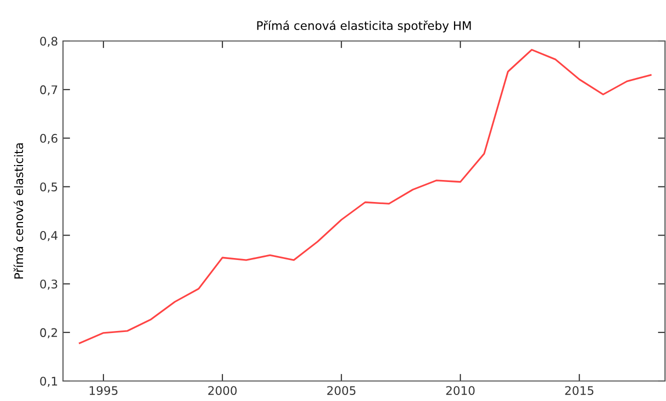 The height and width of the screenshot is (401, 666). What do you see at coordinates (19, 211) in the screenshot?
I see `y-axis-title: Přímá cenová elasticita` at bounding box center [19, 211].